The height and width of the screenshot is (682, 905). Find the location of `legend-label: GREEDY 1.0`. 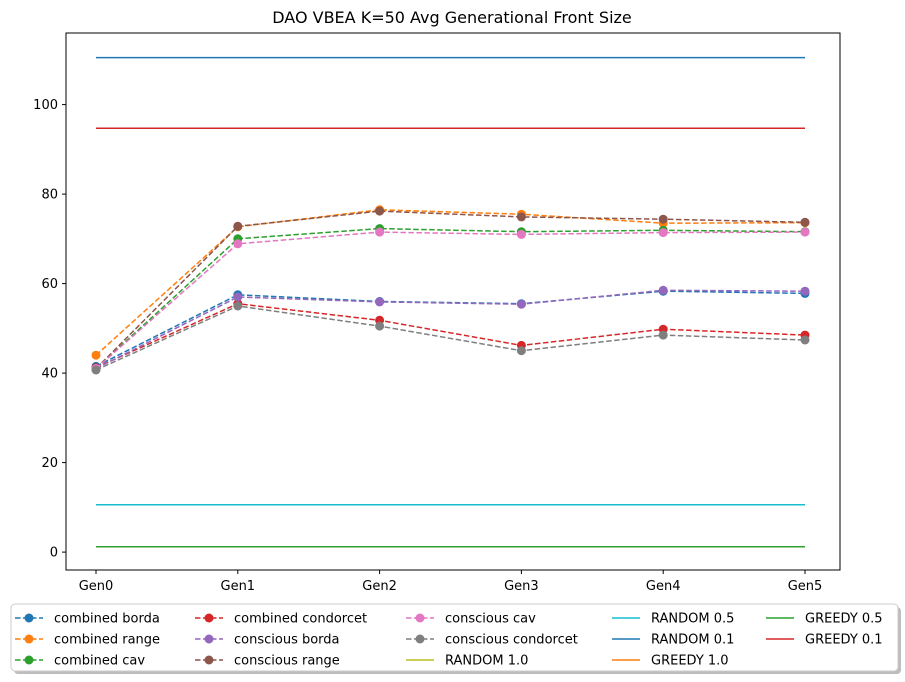

legend-label: GREEDY 1.0 is located at coordinates (690, 661).